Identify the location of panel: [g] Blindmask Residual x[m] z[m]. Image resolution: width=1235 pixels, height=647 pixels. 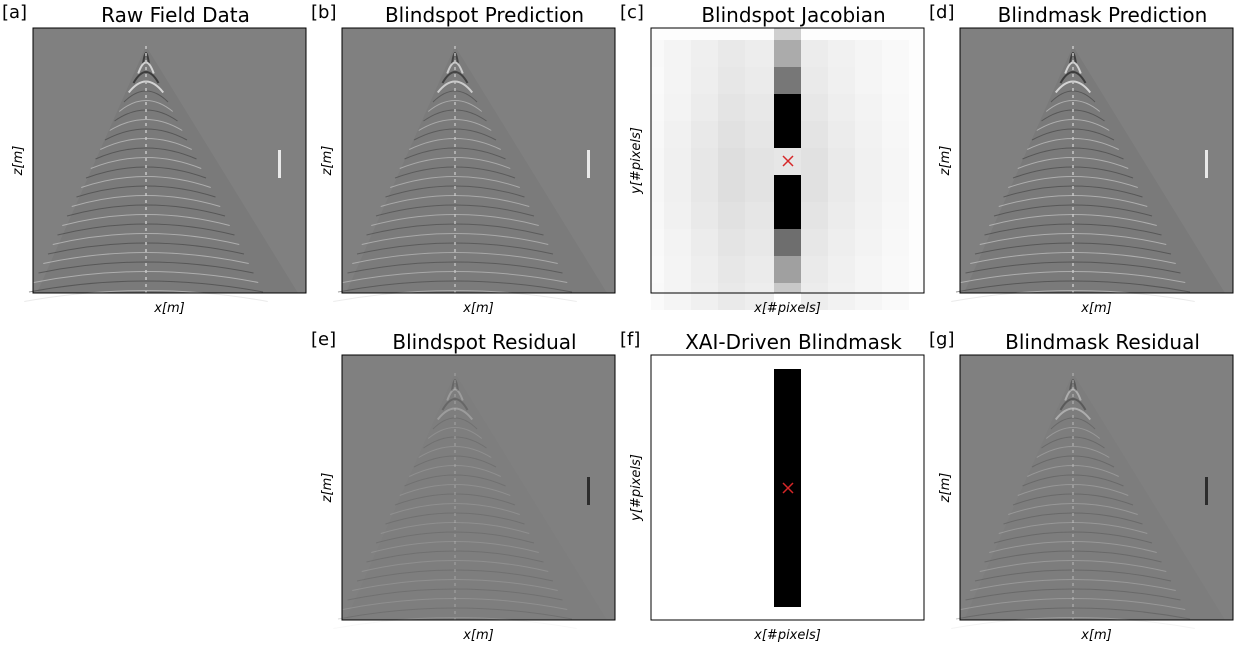
(1081, 486).